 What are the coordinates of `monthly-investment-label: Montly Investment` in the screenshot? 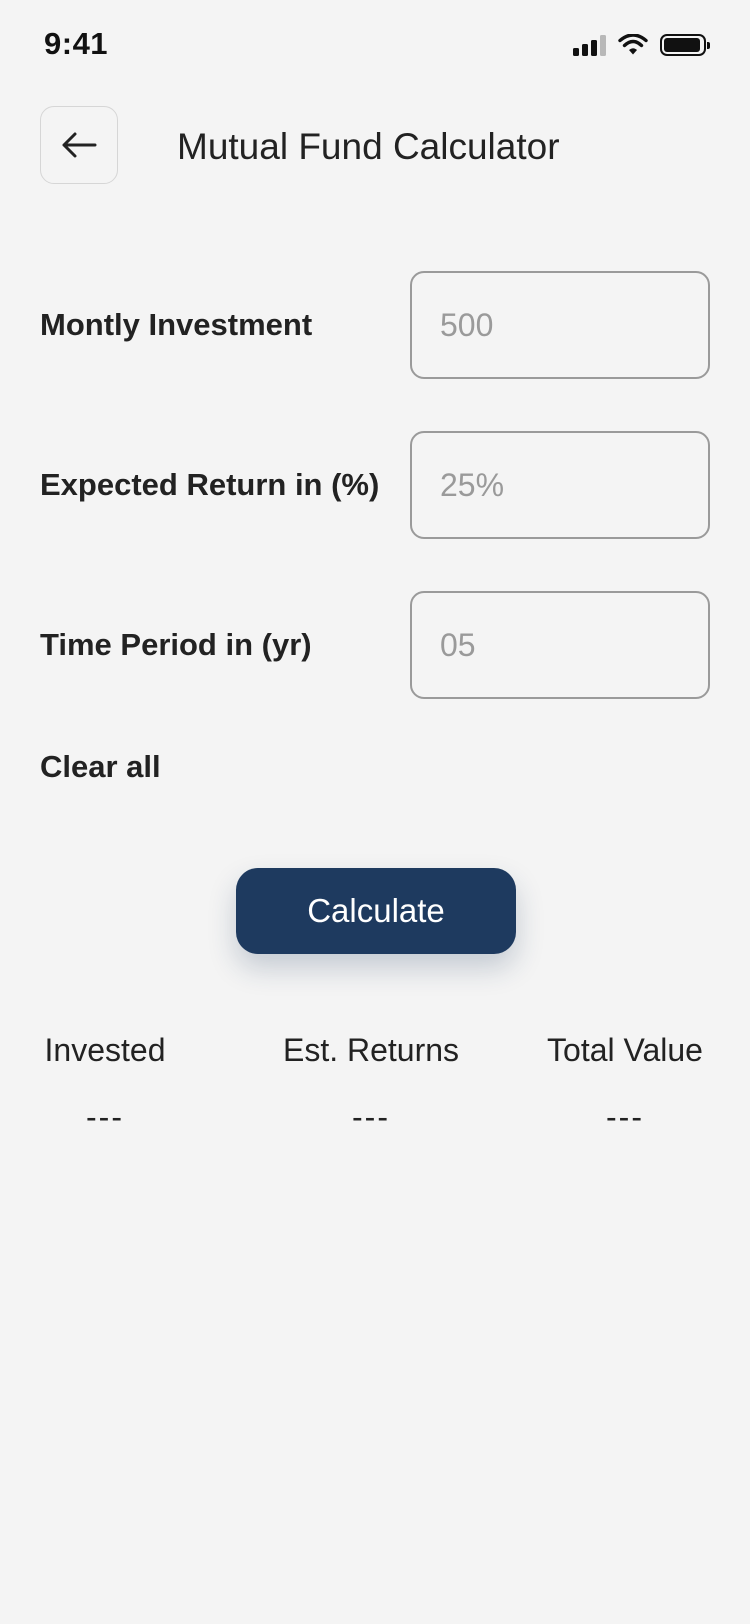 It's located at (176, 324).